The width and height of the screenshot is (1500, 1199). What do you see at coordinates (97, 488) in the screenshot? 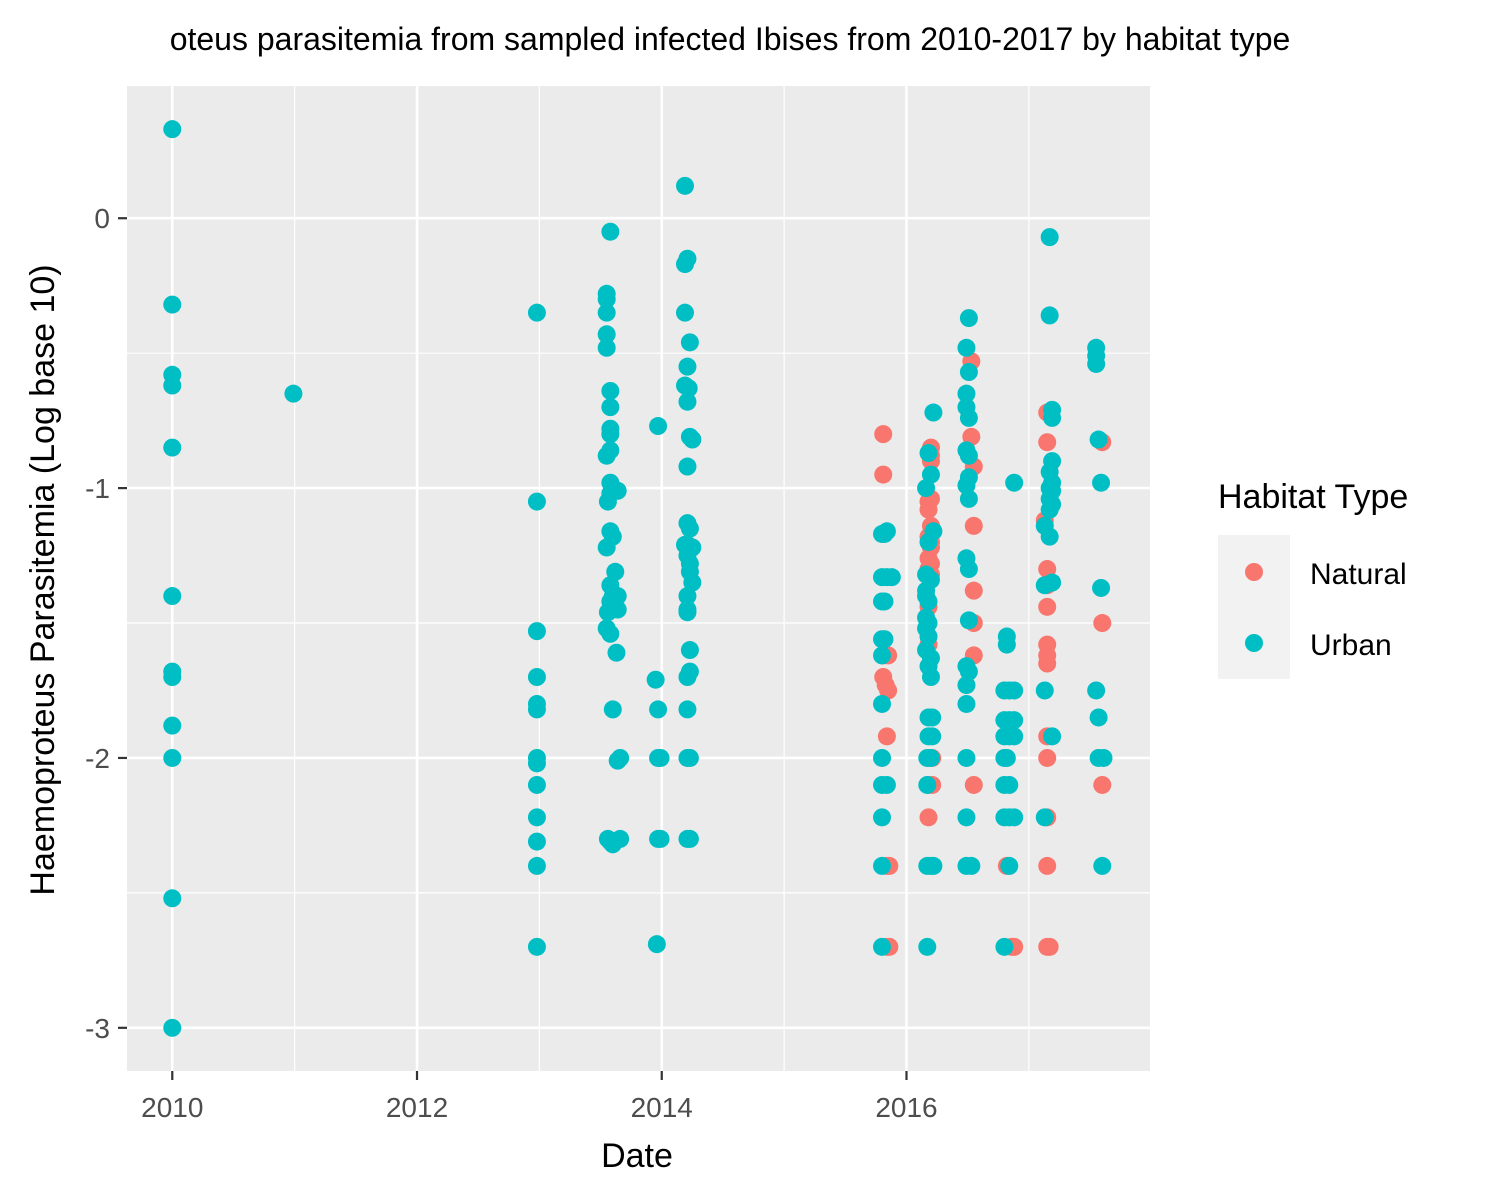
I see `y-tick-label: -1` at bounding box center [97, 488].